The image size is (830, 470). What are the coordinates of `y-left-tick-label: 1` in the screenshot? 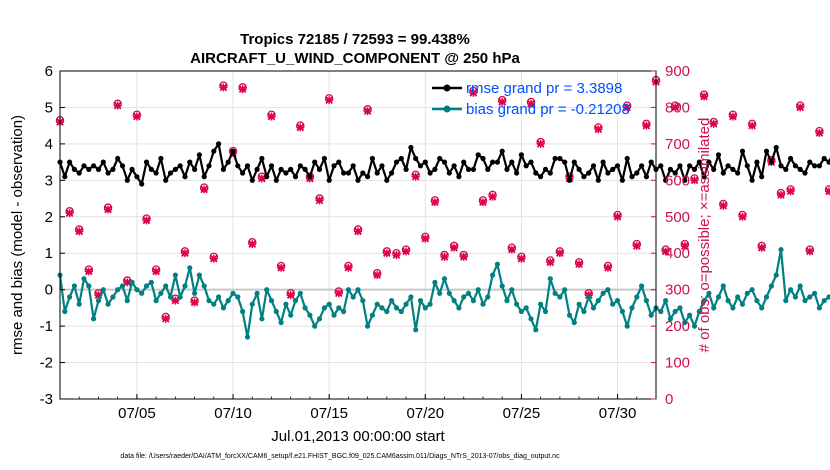 It's located at (49, 253).